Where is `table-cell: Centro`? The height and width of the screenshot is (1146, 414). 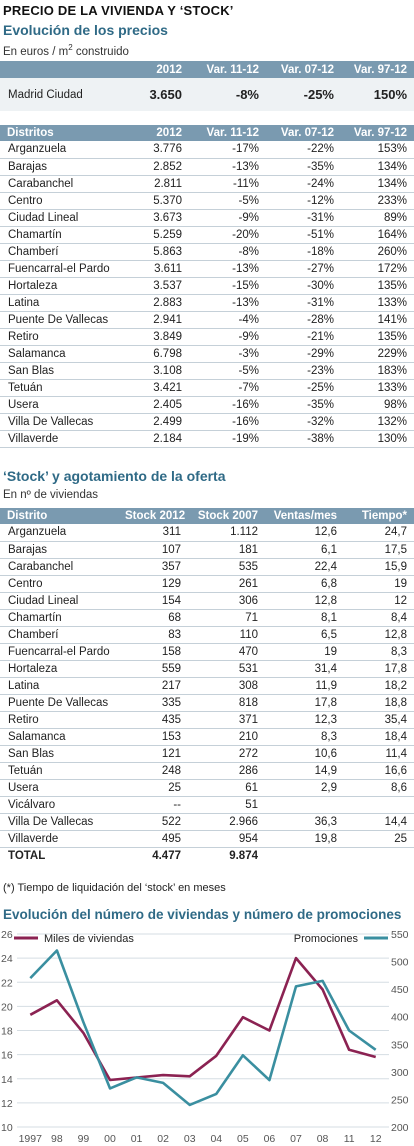
table-cell: Centro is located at coordinates (63, 201).